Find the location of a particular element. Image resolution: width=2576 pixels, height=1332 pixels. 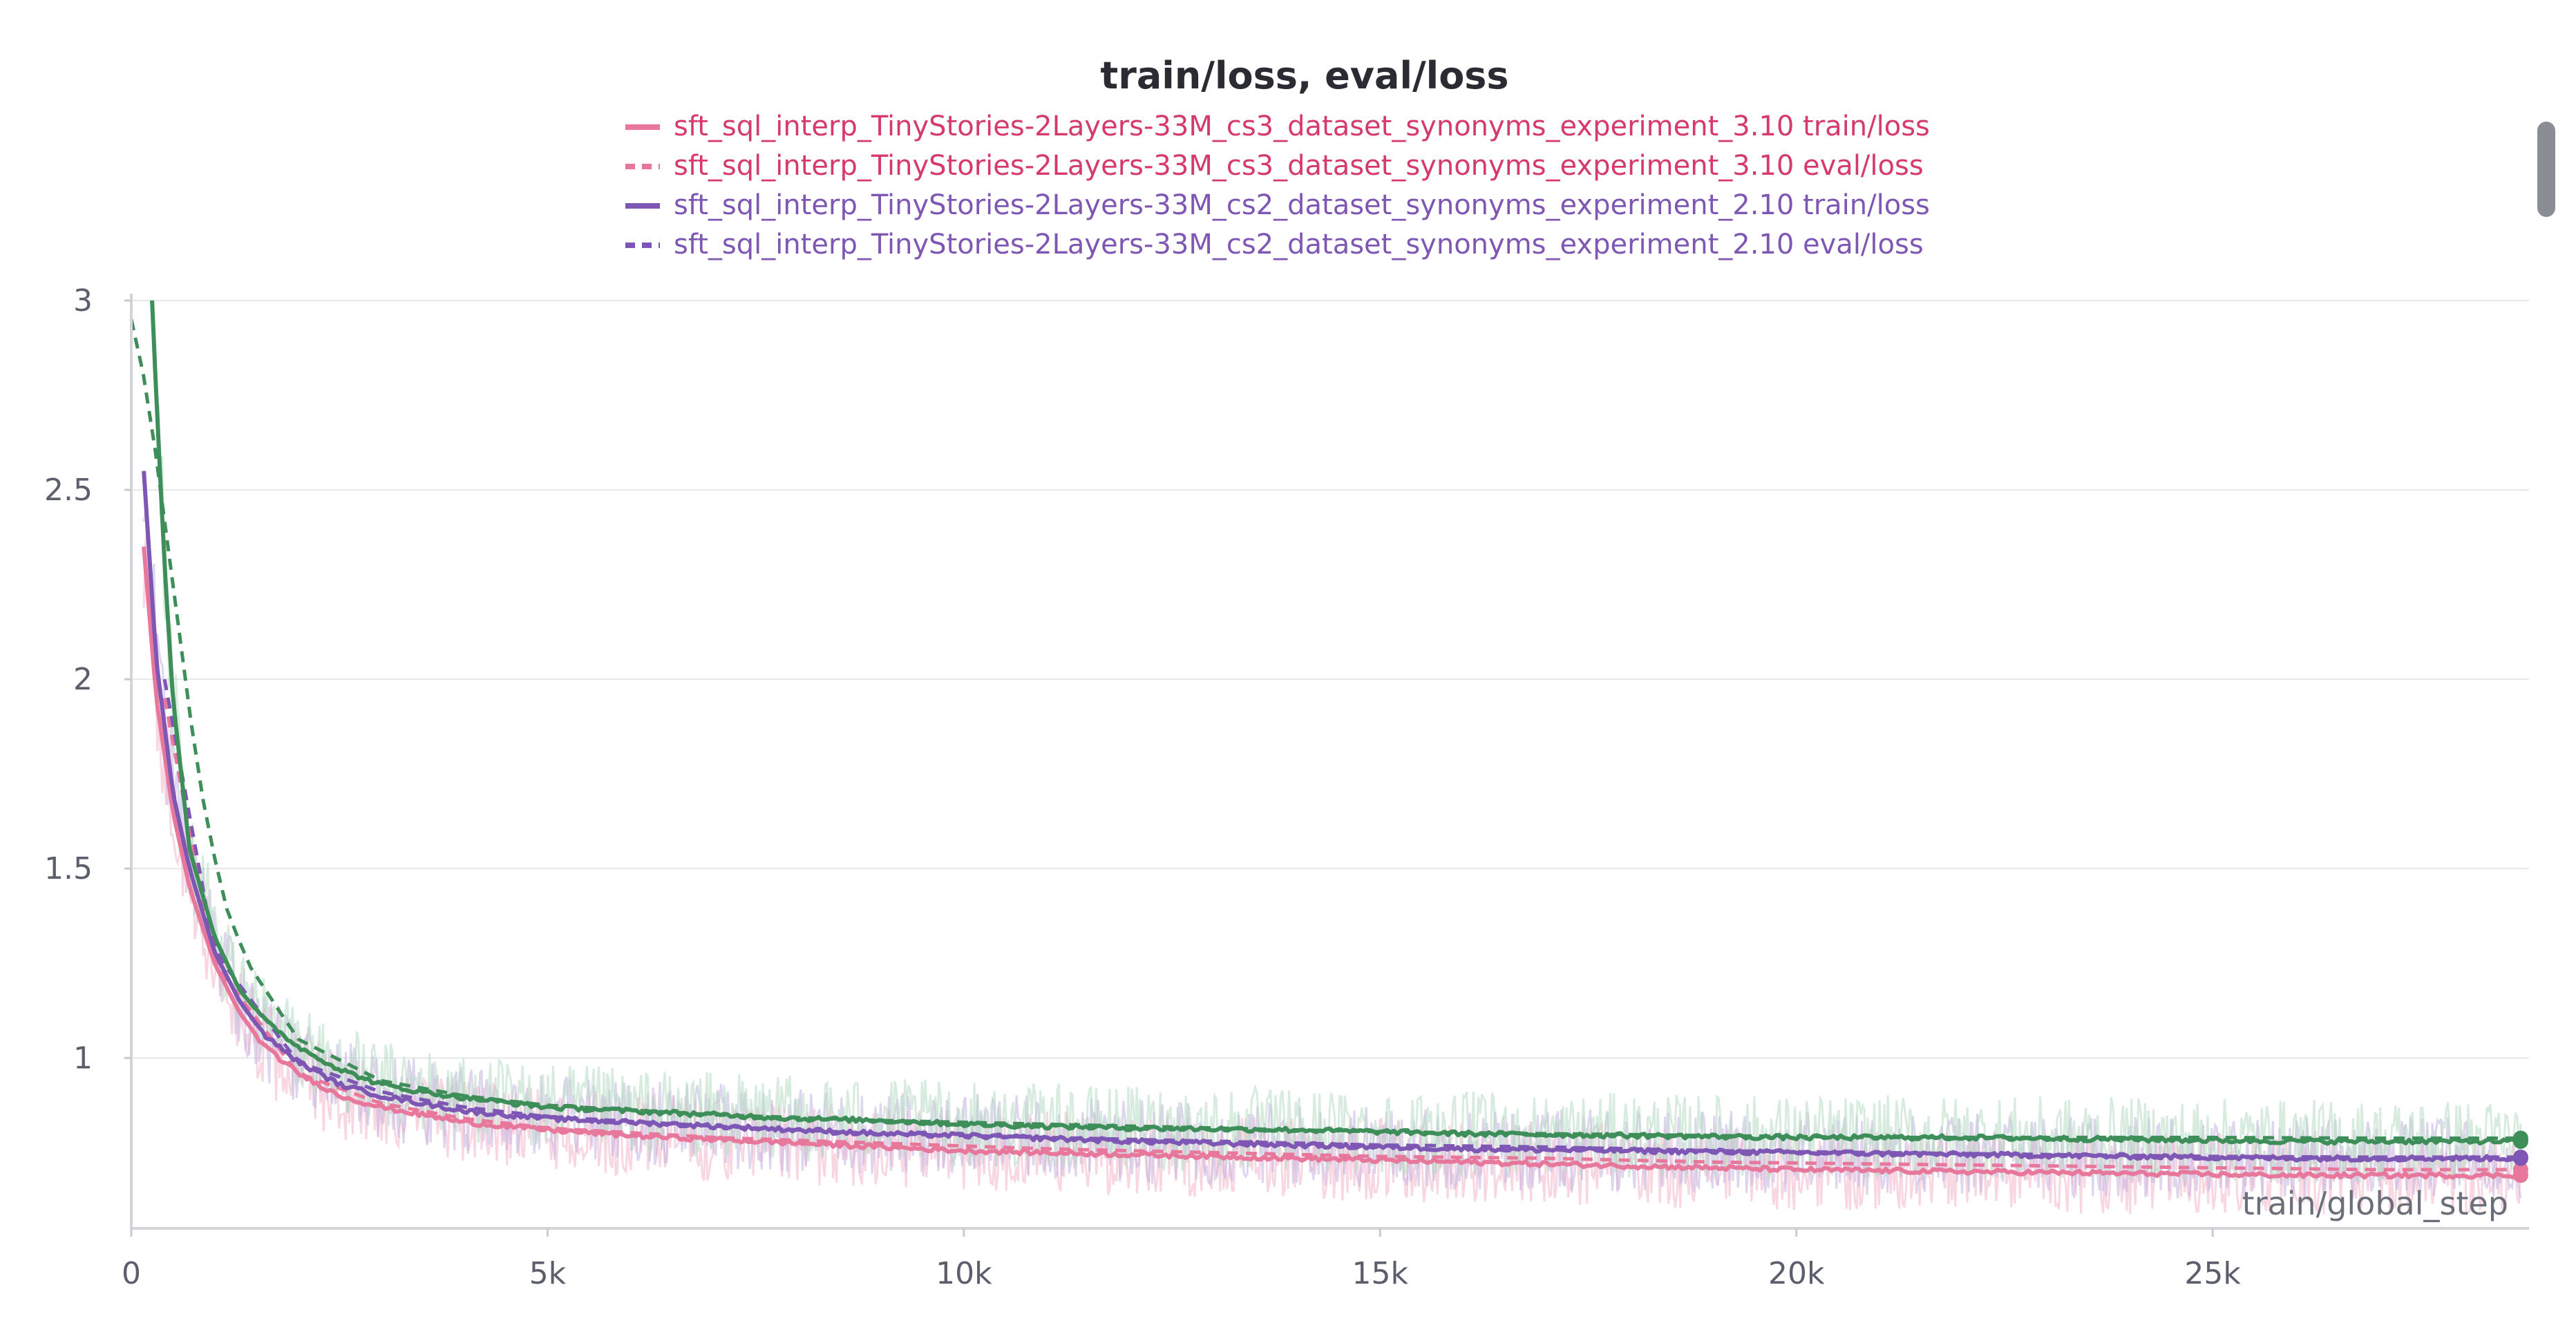

series-endpoints is located at coordinates (2520, 1156).